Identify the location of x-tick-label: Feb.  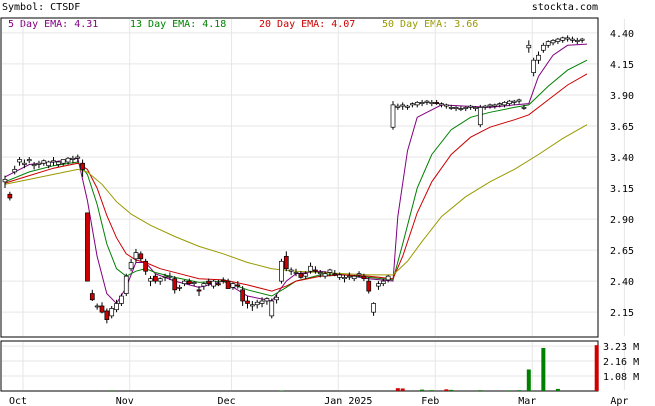
(430, 401).